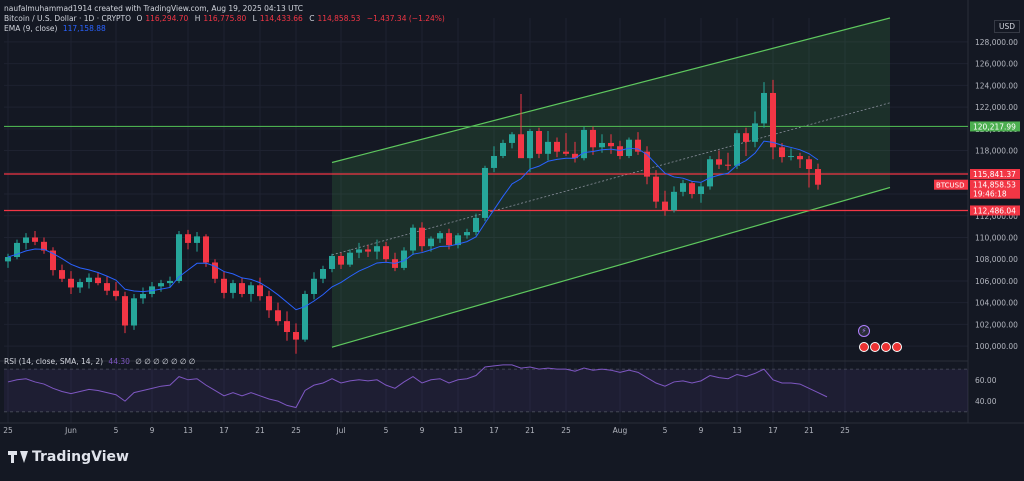 Image resolution: width=1024 pixels, height=481 pixels. I want to click on brand-name: TradingView, so click(80, 457).